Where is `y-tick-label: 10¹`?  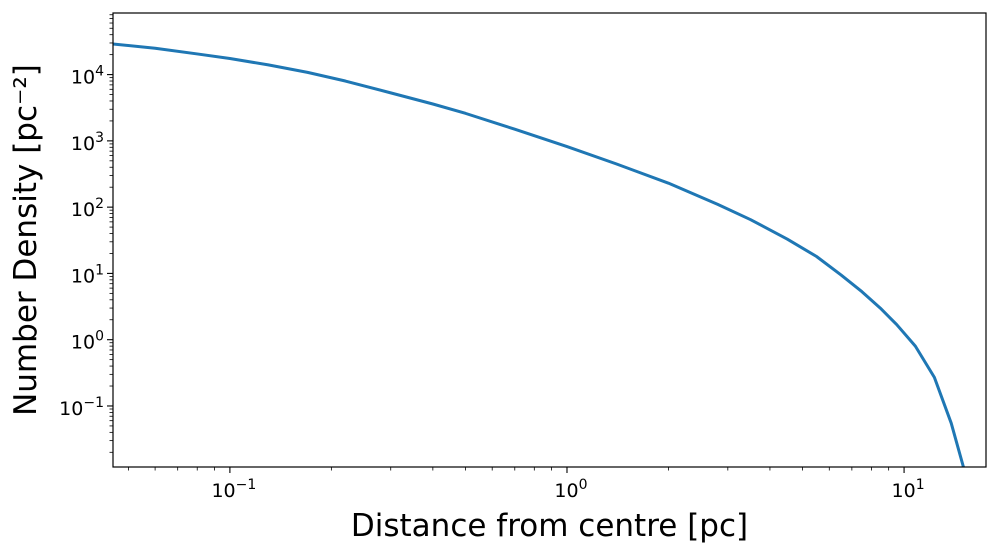
y-tick-label: 10¹ is located at coordinates (87, 274).